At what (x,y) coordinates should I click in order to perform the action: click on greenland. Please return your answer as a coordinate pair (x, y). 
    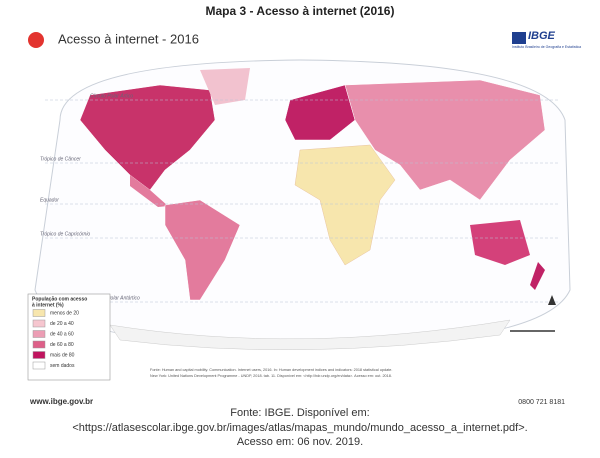
    Looking at the image, I should click on (225, 86).